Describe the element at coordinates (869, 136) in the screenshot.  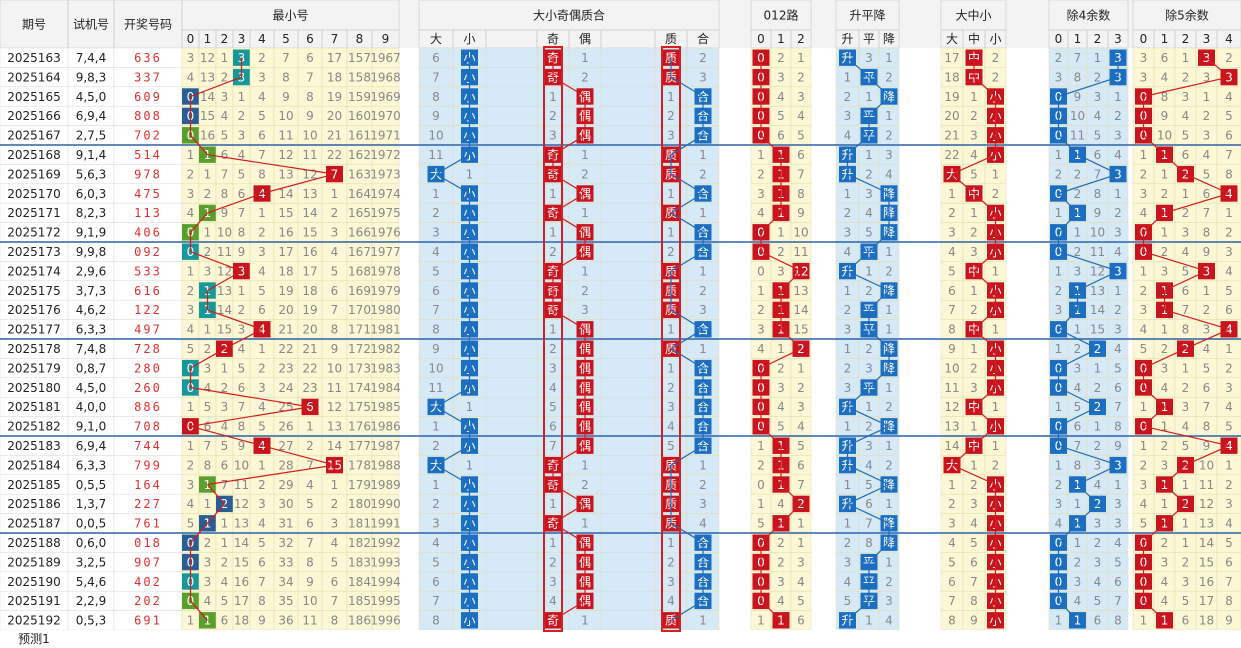
I see `hit-cell: 平` at that location.